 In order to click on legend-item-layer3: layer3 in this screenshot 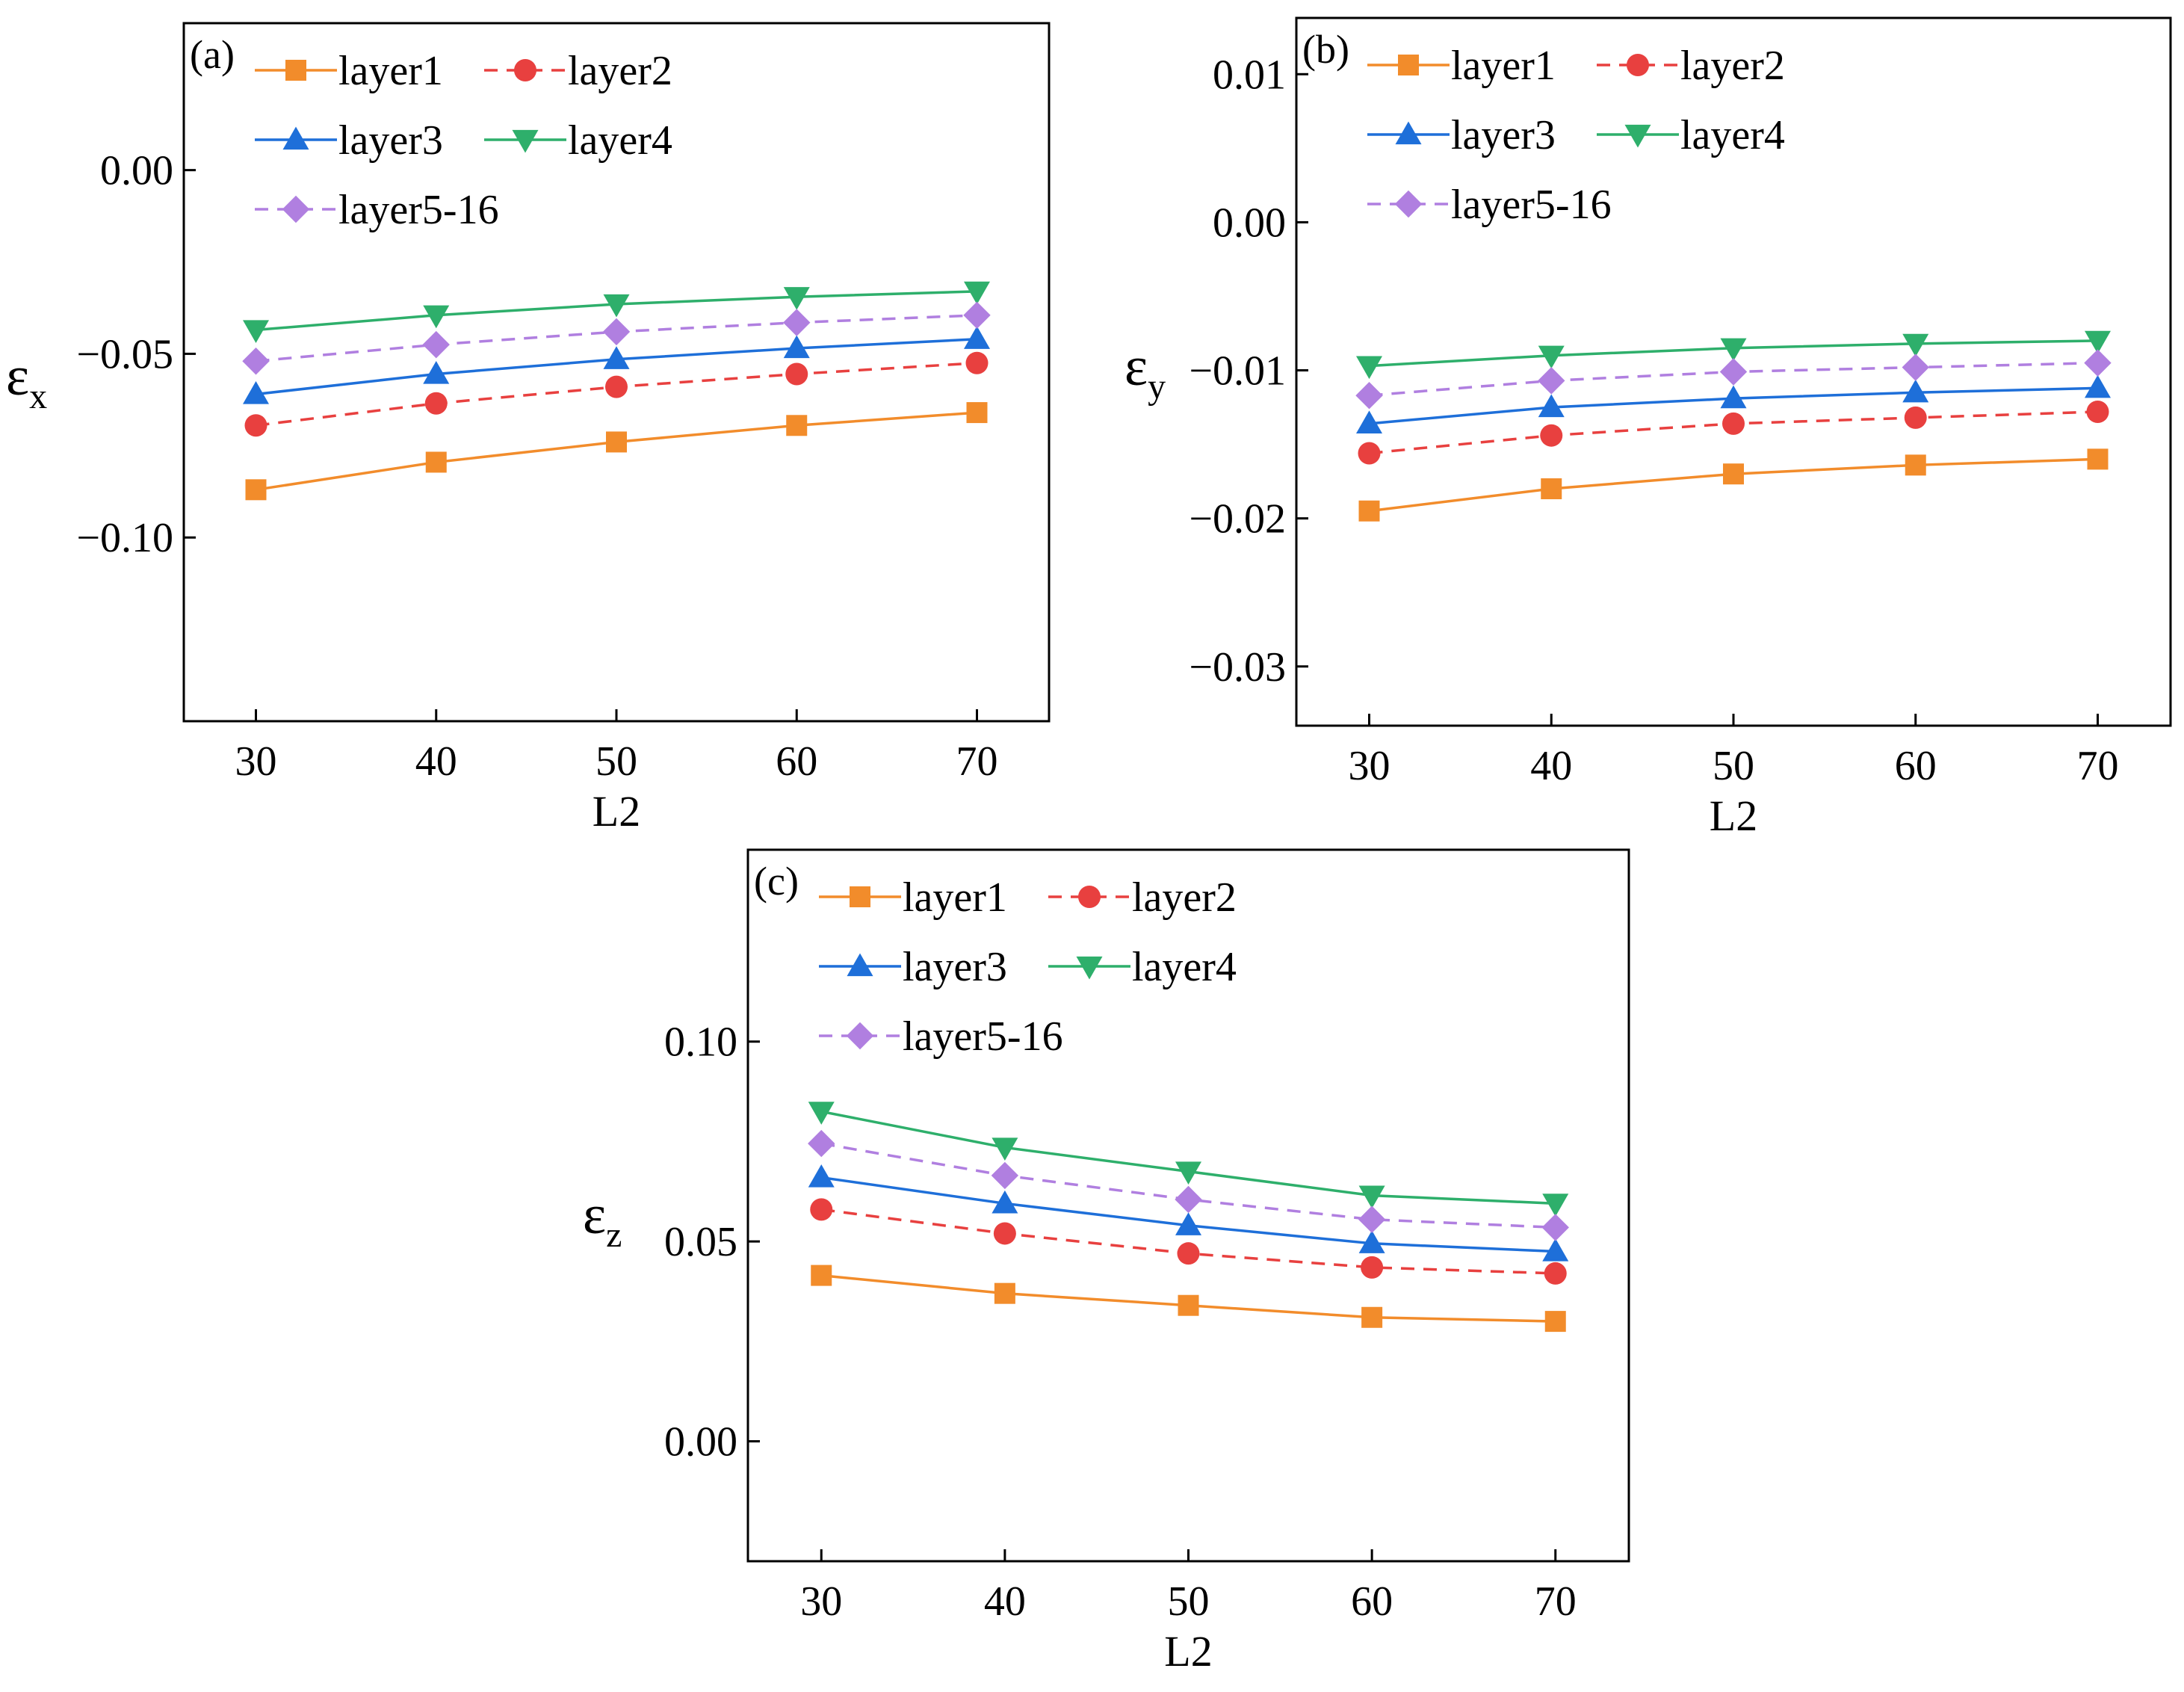, I will do `click(1461, 135)`.